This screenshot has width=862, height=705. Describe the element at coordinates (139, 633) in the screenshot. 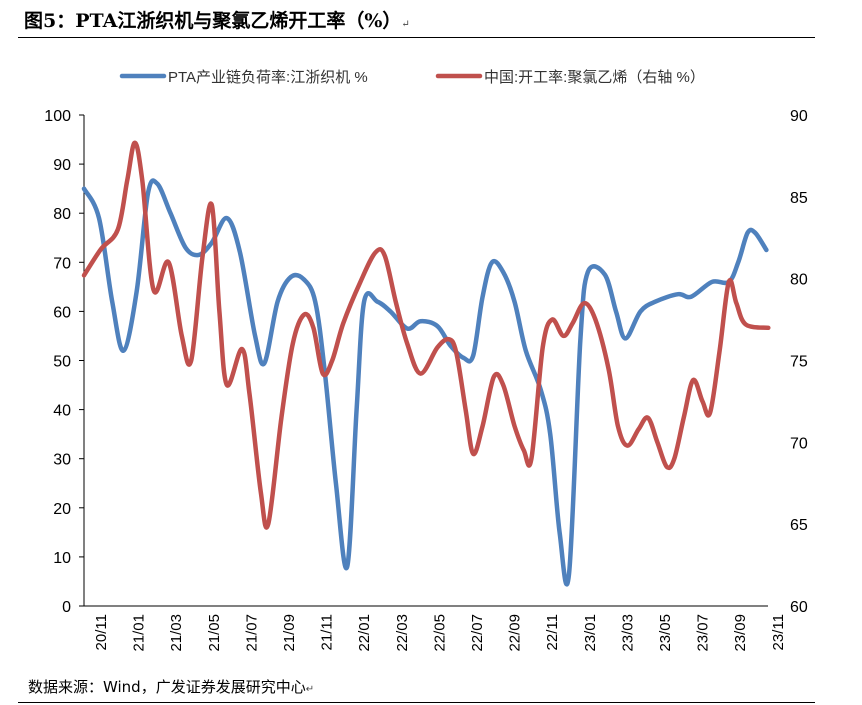

I see `x-axis-tick-label: 21/01` at that location.